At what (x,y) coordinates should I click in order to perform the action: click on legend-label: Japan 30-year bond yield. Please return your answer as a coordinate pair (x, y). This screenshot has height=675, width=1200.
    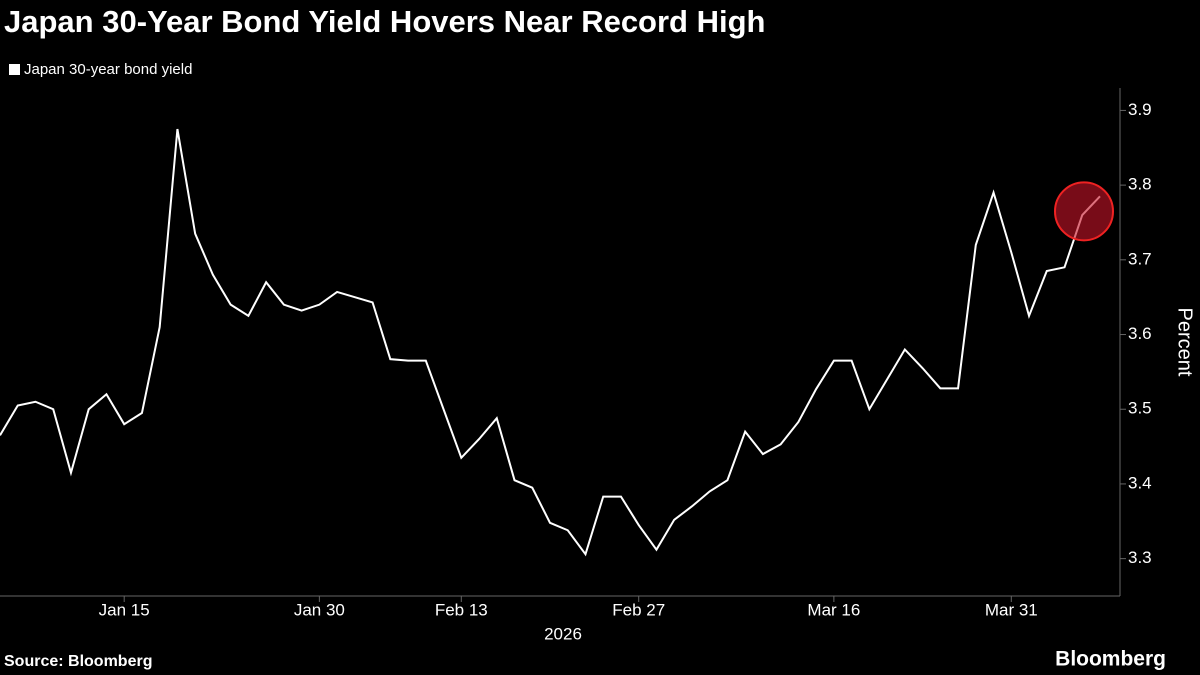
    Looking at the image, I should click on (108, 69).